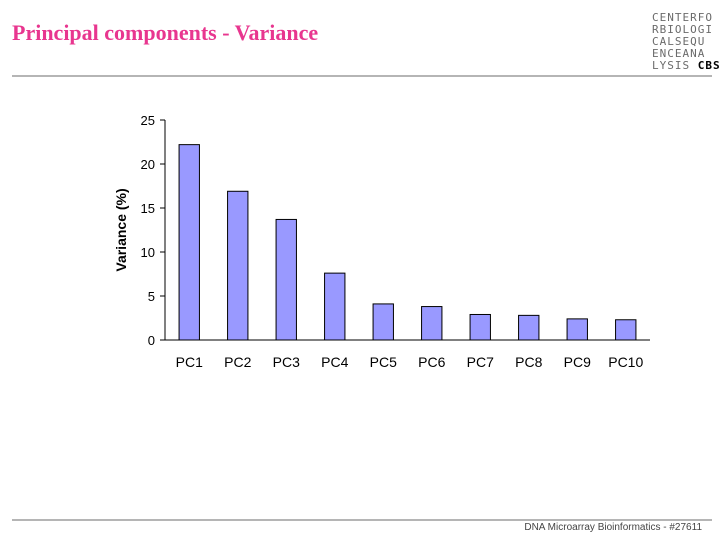  I want to click on logo-line: LYSIS CBS, so click(686, 66).